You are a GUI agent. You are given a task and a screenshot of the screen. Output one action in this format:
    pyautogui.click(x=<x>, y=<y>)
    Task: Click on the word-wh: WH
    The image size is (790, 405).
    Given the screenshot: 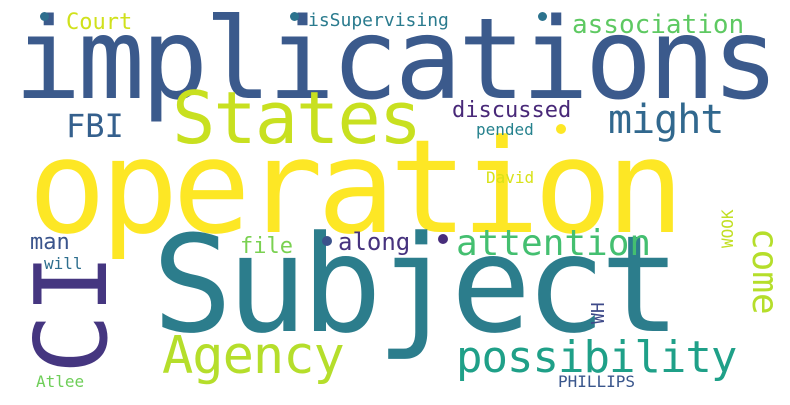 What is the action you would take?
    pyautogui.click(x=598, y=313)
    